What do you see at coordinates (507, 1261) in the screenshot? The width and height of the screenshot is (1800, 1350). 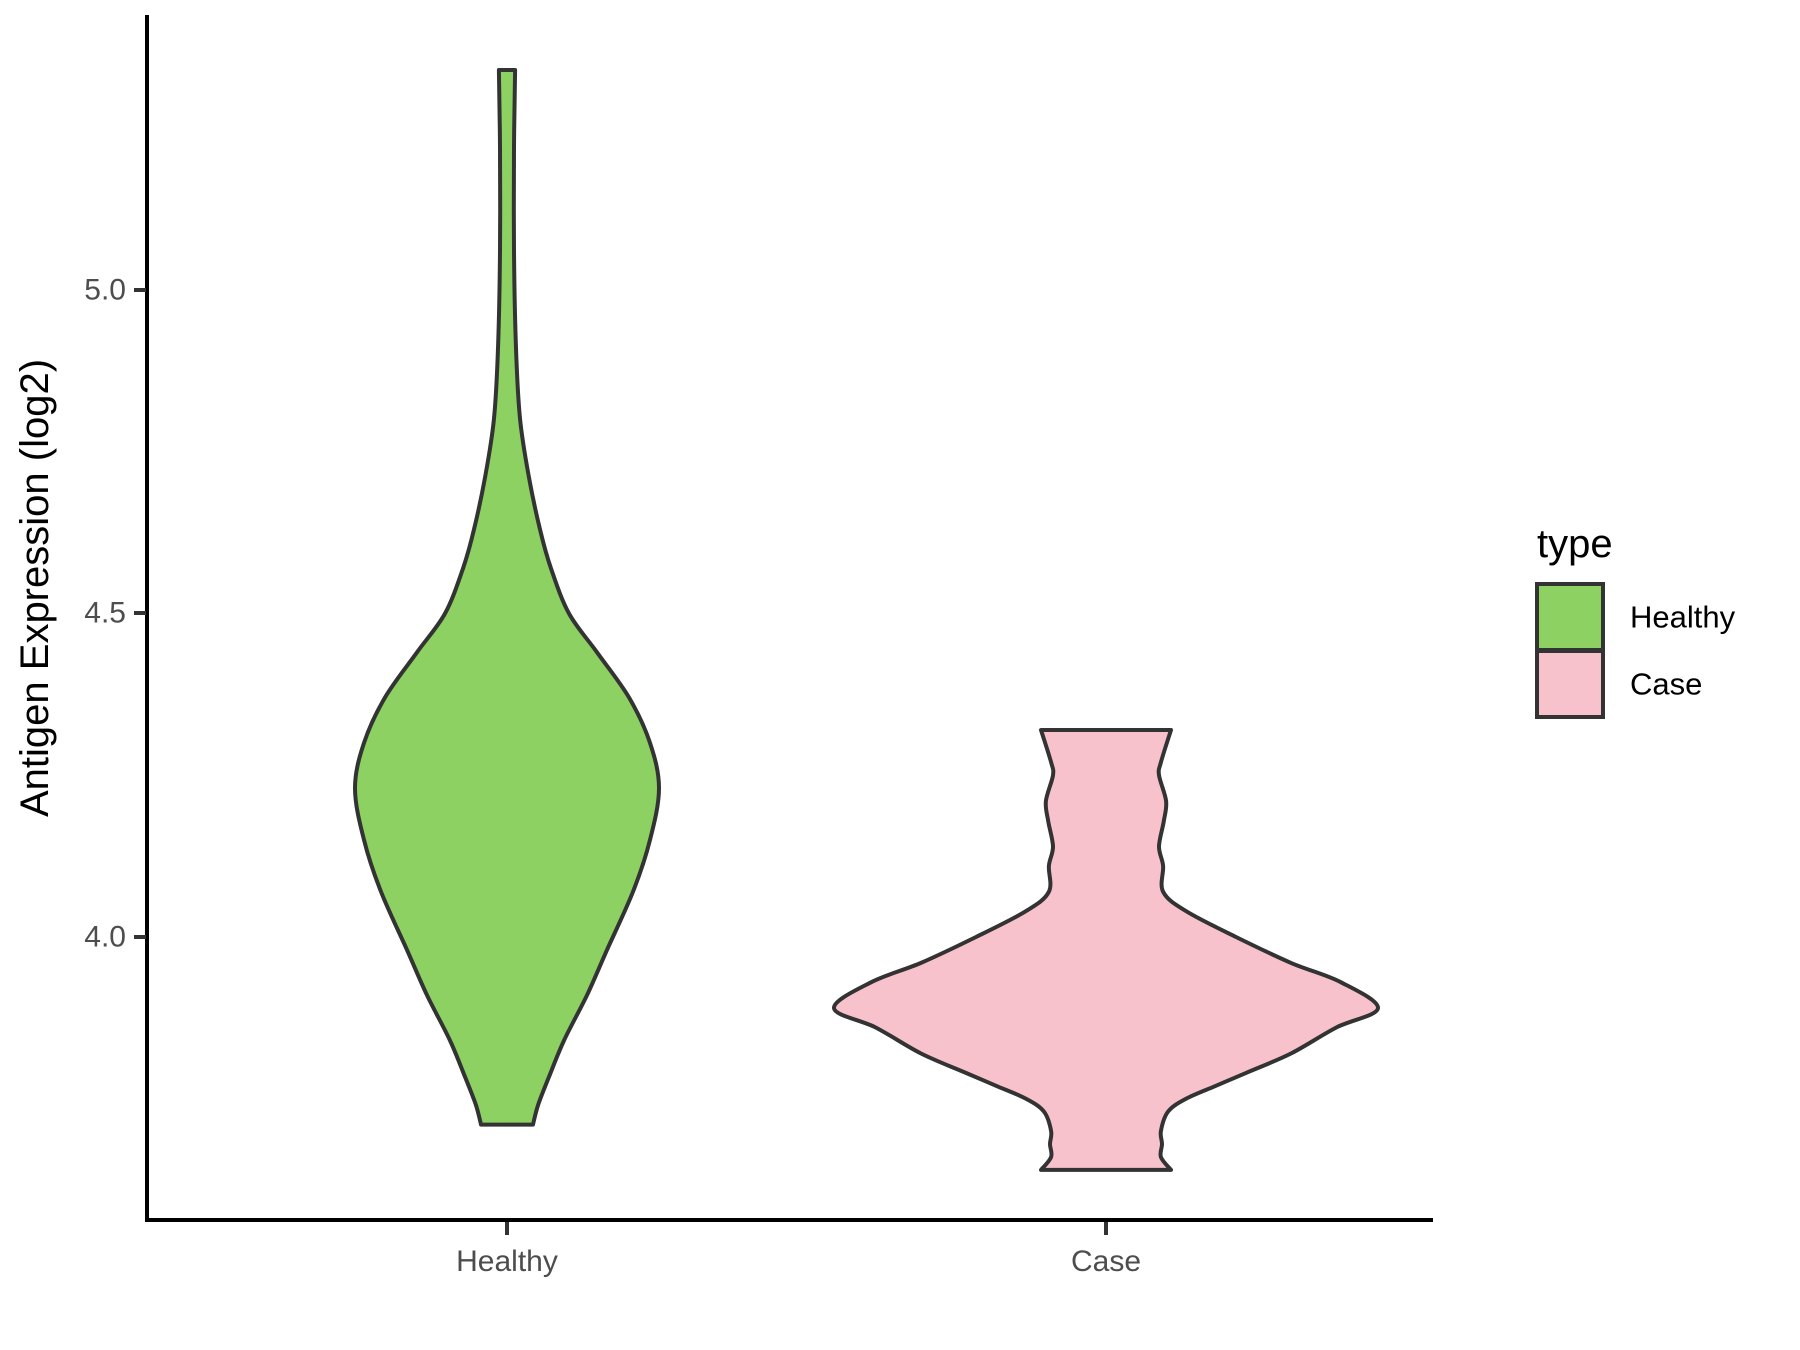 I see `x-tick-label-healthy: Healthy` at bounding box center [507, 1261].